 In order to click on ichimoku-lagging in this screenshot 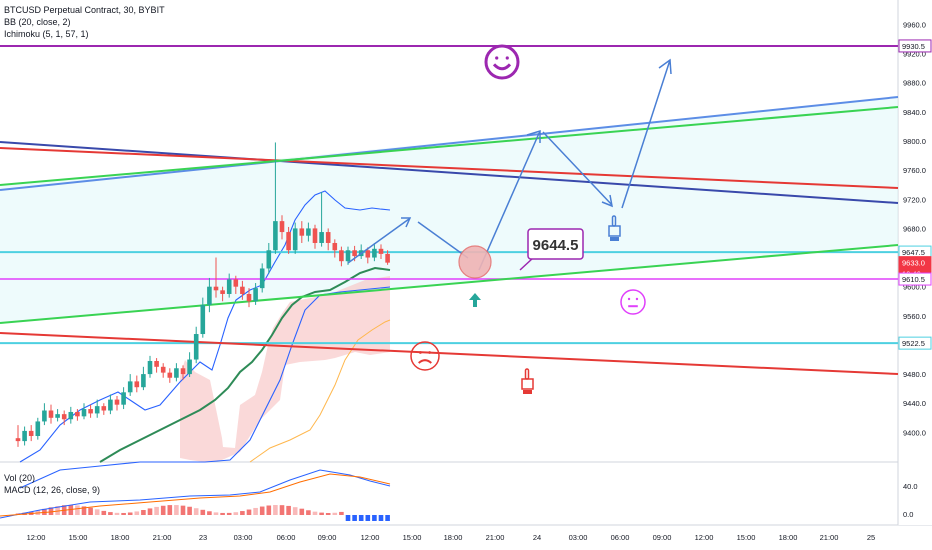, I will do `click(320, 391)`.